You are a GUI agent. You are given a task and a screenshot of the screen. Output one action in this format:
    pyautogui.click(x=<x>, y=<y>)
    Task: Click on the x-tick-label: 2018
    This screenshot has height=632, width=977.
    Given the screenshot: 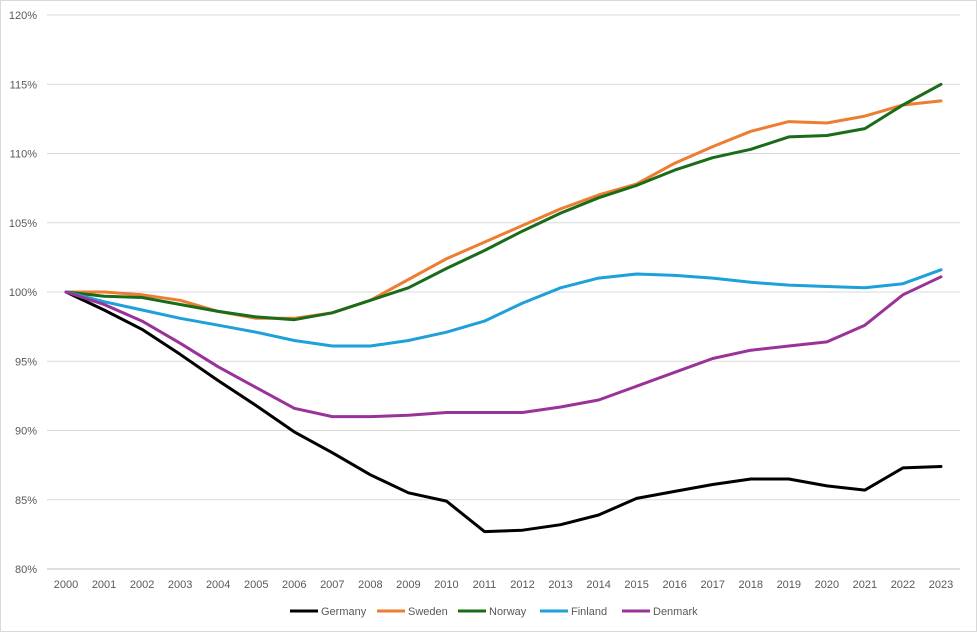 What is the action you would take?
    pyautogui.click(x=751, y=585)
    